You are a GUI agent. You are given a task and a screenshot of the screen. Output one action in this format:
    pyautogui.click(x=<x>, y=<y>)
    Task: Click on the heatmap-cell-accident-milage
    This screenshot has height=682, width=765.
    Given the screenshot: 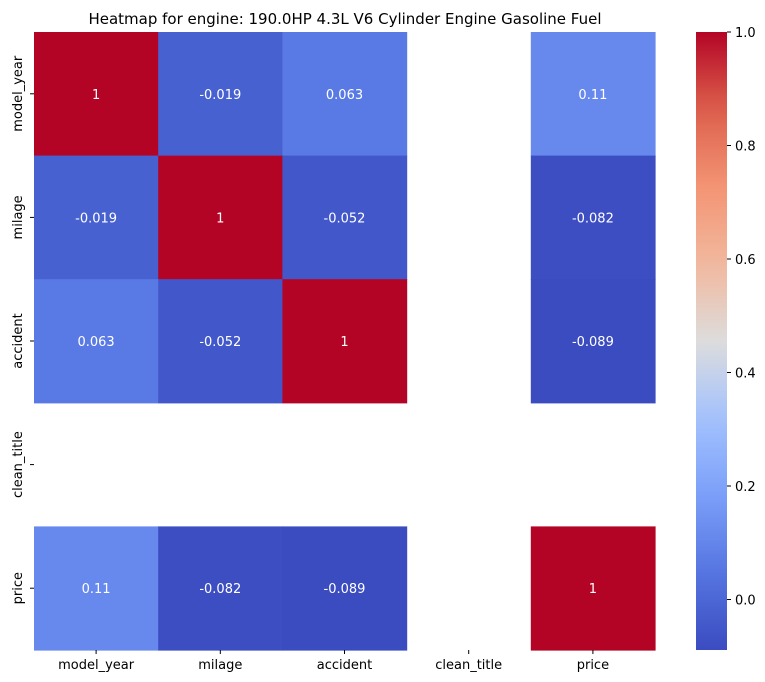 What is the action you would take?
    pyautogui.click(x=220, y=341)
    